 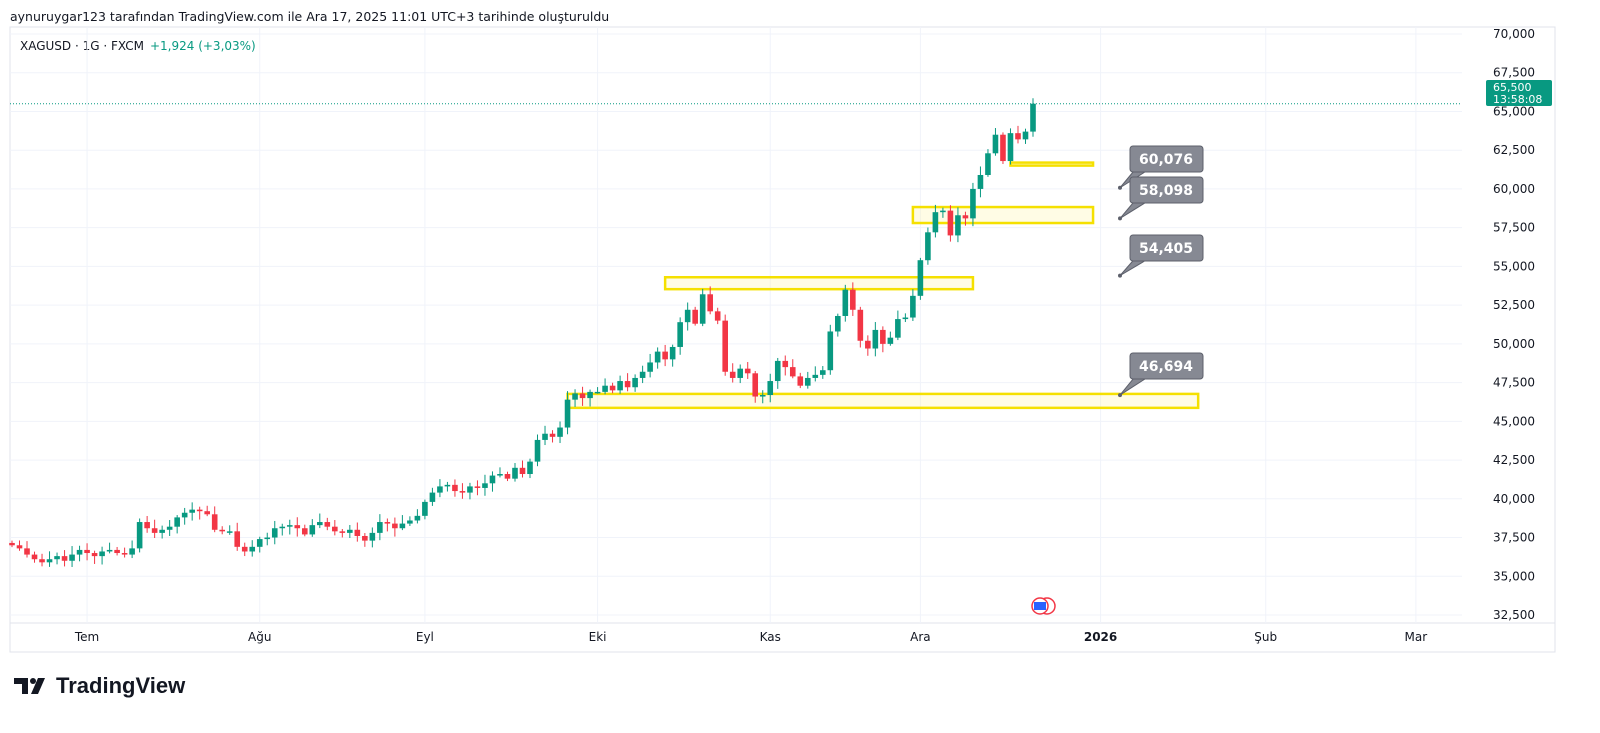 What do you see at coordinates (82, 46) in the screenshot?
I see `symbol-info: XAGUSD · 1G · FXCM` at bounding box center [82, 46].